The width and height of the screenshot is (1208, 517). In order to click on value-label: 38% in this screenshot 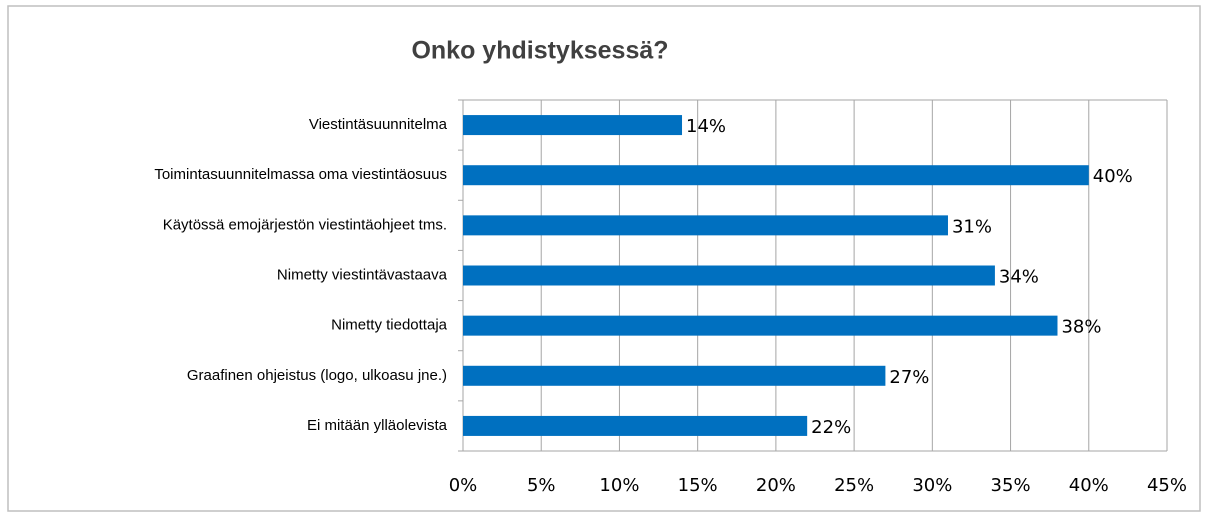, I will do `click(1081, 327)`.